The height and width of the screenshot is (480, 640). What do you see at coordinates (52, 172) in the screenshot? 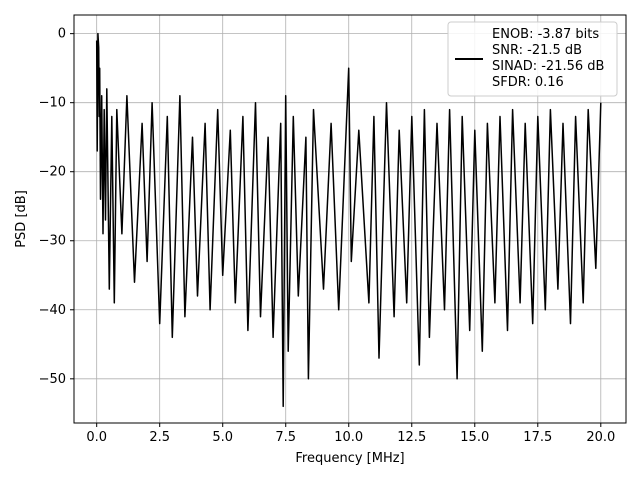
I see `y-tick-label: −20` at bounding box center [52, 172].